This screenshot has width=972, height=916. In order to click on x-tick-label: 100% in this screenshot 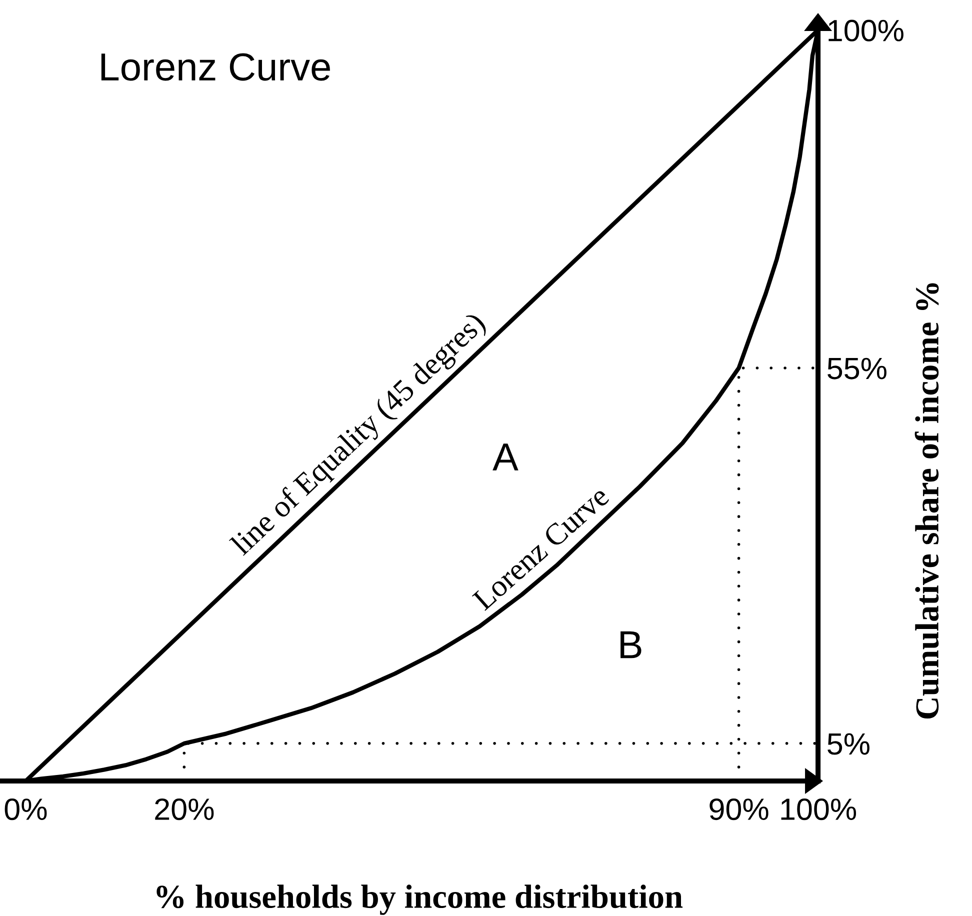, I will do `click(818, 809)`.